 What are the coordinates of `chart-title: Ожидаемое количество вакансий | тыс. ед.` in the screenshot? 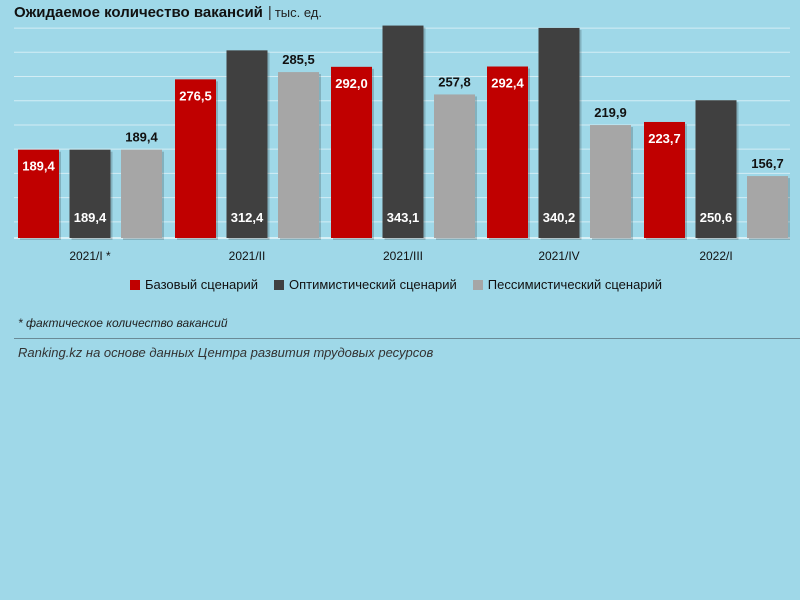 It's located at (168, 12).